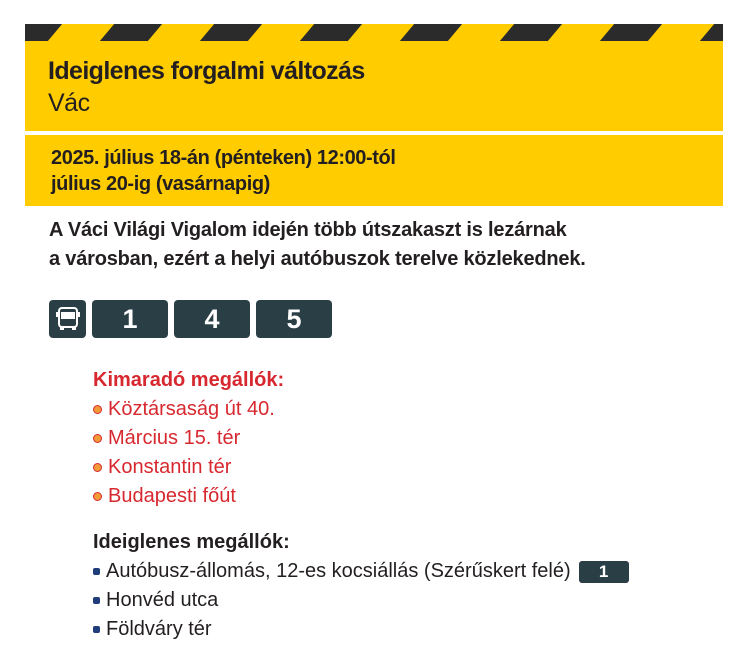 The image size is (750, 663). Describe the element at coordinates (374, 86) in the screenshot. I see `notice-header: Ideiglenes forgalmi változás Vác` at that location.